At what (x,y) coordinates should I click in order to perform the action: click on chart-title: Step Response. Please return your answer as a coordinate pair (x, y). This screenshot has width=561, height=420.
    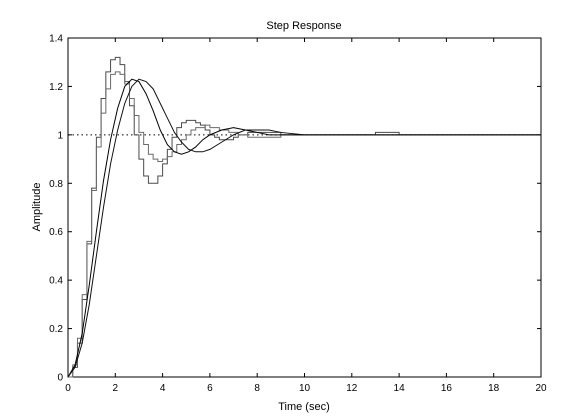
    Looking at the image, I should click on (303, 26).